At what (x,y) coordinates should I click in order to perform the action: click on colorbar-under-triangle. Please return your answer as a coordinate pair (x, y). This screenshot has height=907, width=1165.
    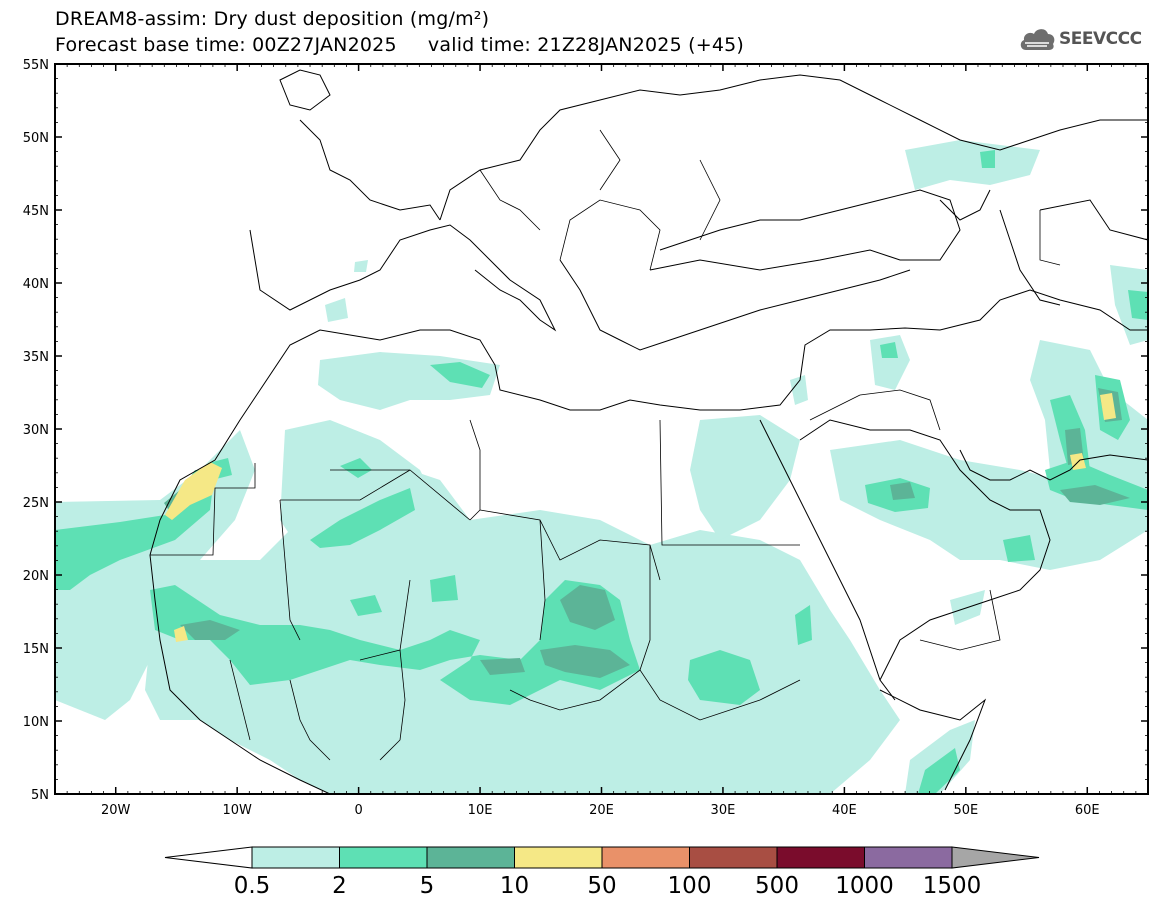
    Looking at the image, I should click on (208, 857).